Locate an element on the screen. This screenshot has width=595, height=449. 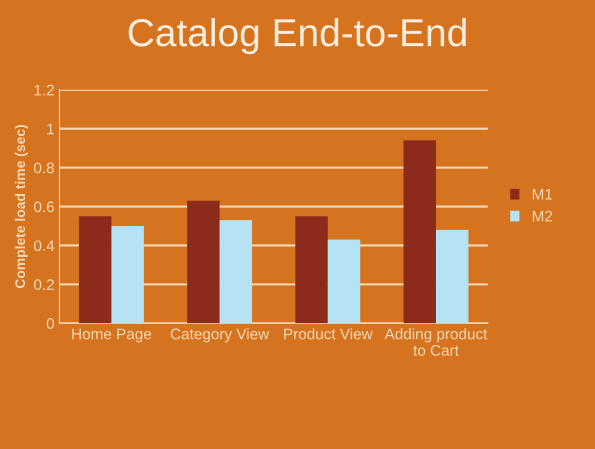
y-tick-label: 0.4 is located at coordinates (44, 246).